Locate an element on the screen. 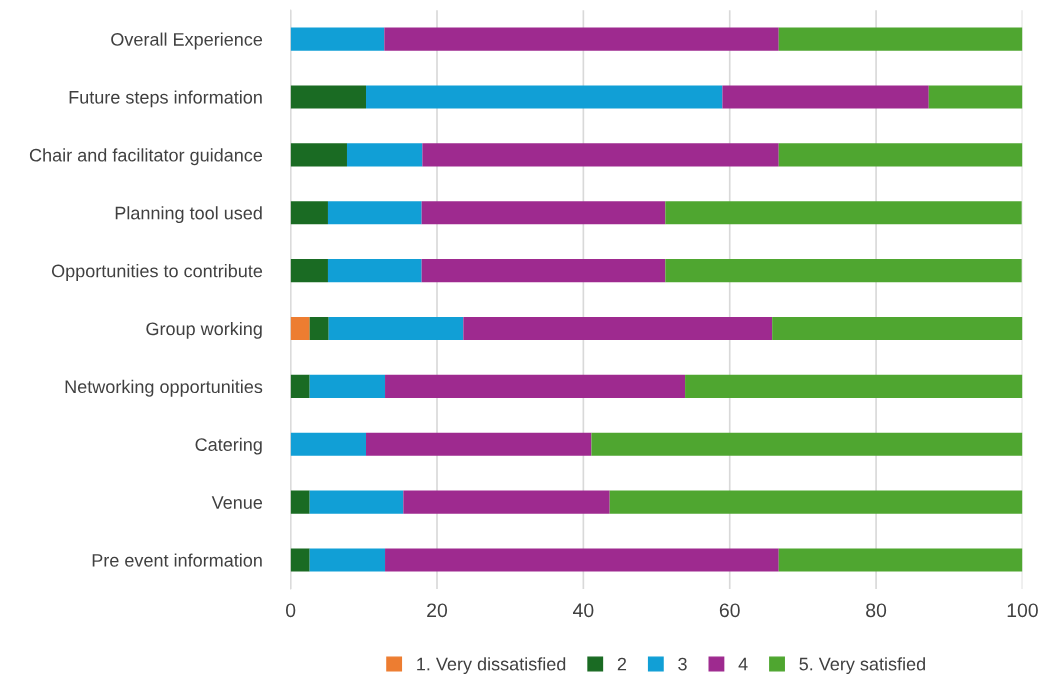  y-tick-label: Venue is located at coordinates (237, 502).